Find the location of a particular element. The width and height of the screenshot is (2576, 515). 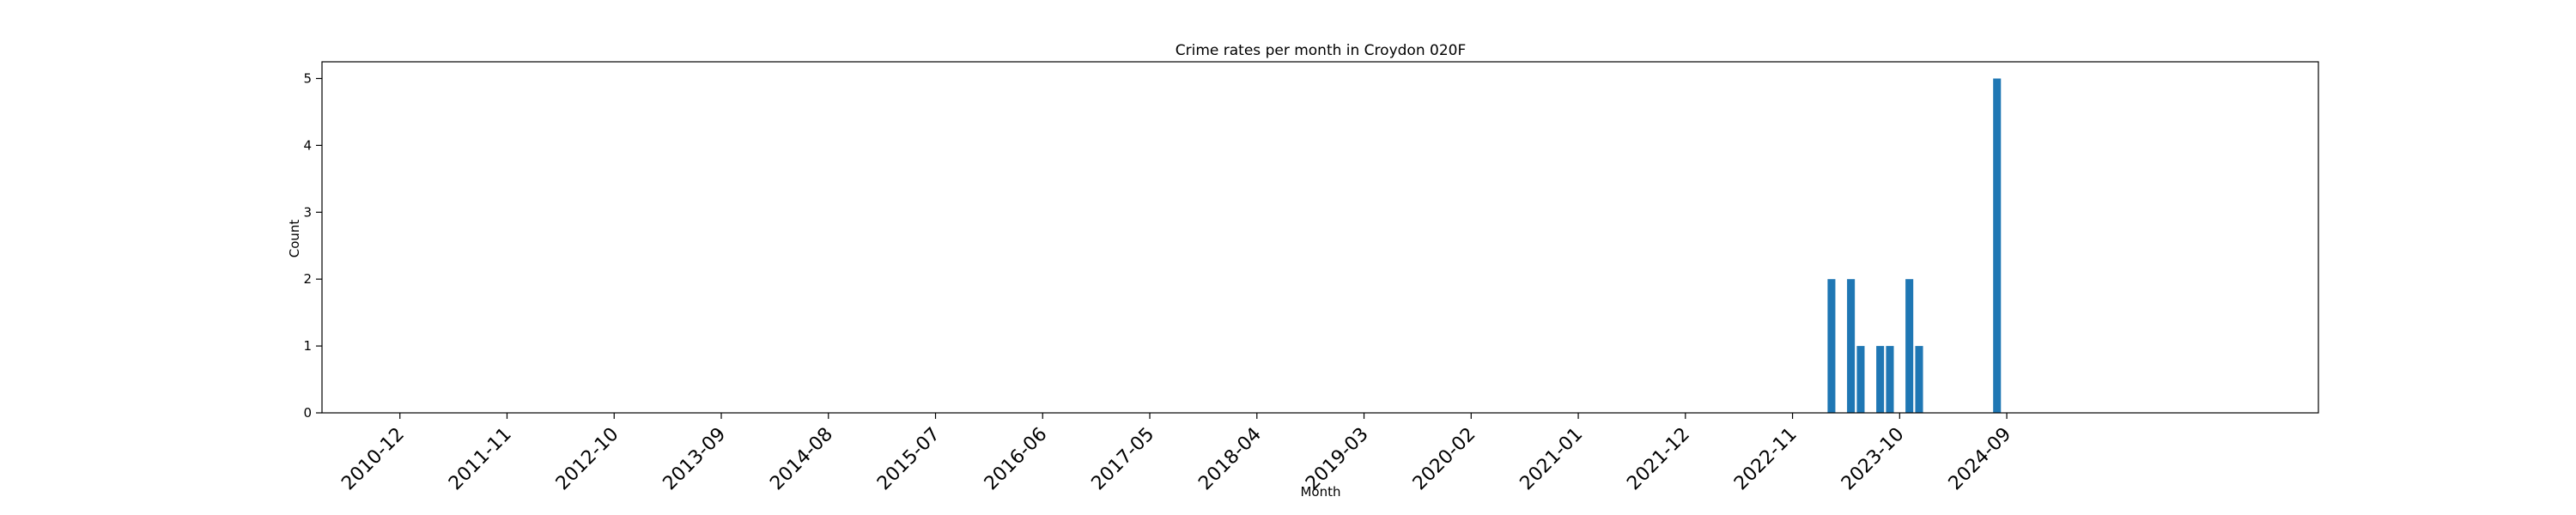

x-tick-label: 2016-06 is located at coordinates (1017, 459).